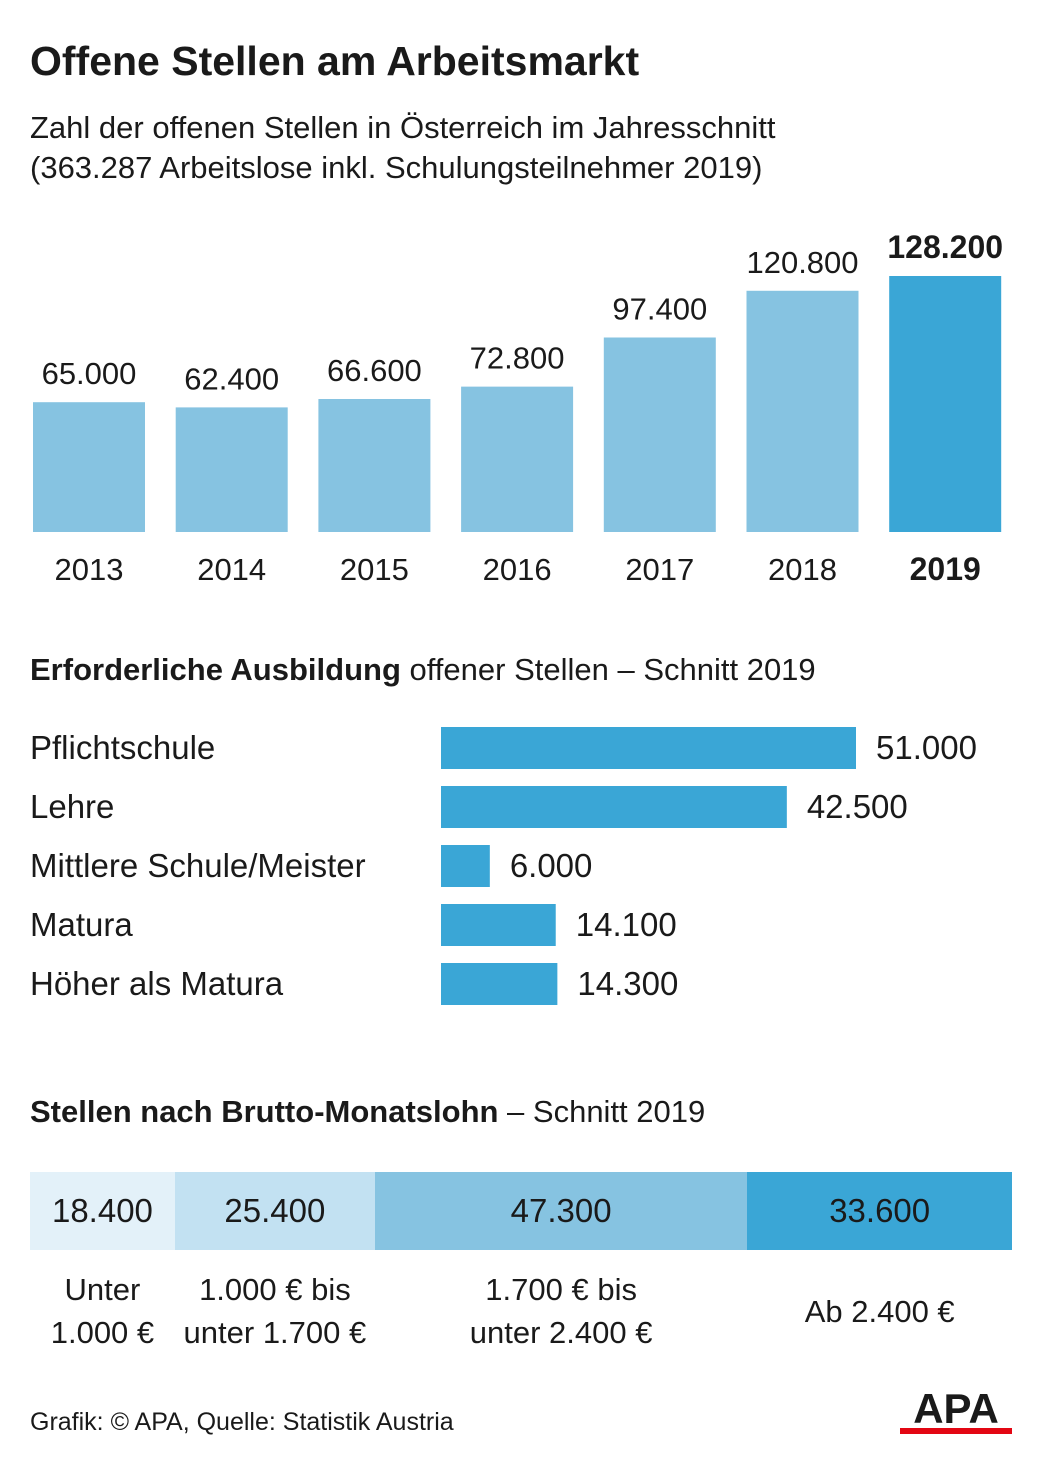 Image resolution: width=1041 pixels, height=1465 pixels. What do you see at coordinates (517, 358) in the screenshot?
I see `value-label-2016: 72.800` at bounding box center [517, 358].